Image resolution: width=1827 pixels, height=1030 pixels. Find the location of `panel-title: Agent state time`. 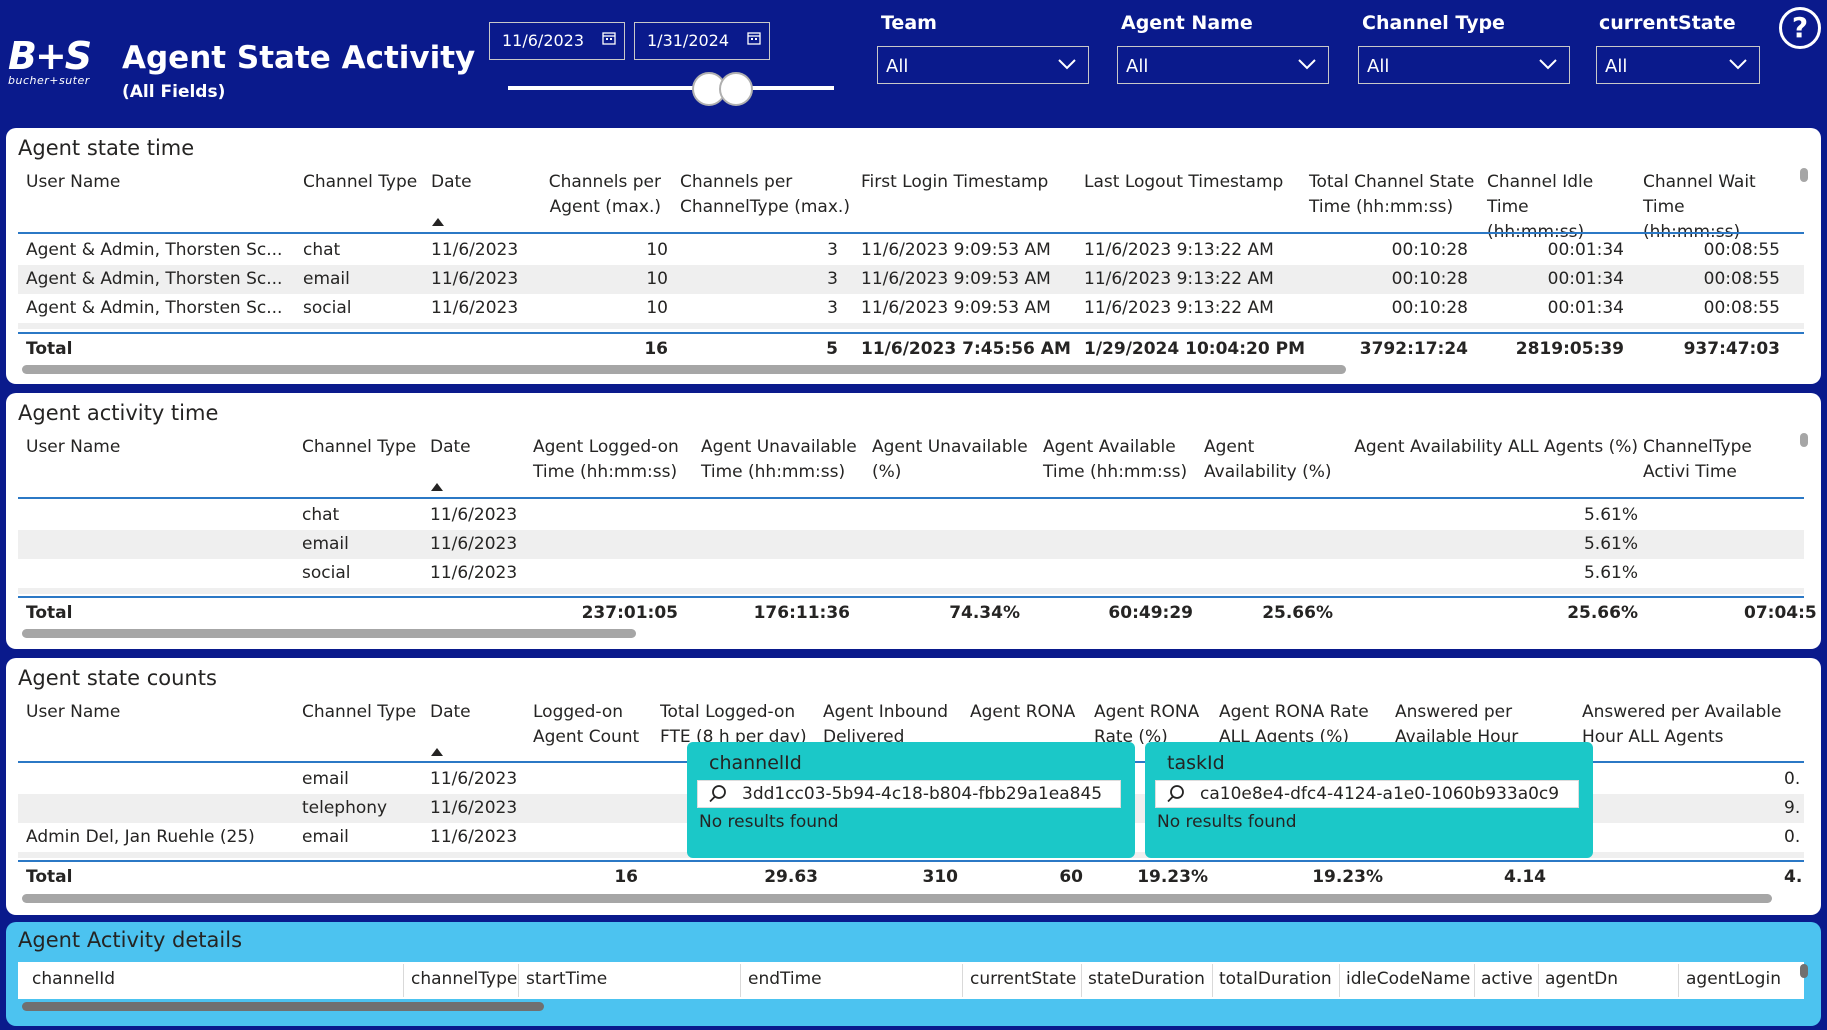

panel-title: Agent state time is located at coordinates (106, 148).